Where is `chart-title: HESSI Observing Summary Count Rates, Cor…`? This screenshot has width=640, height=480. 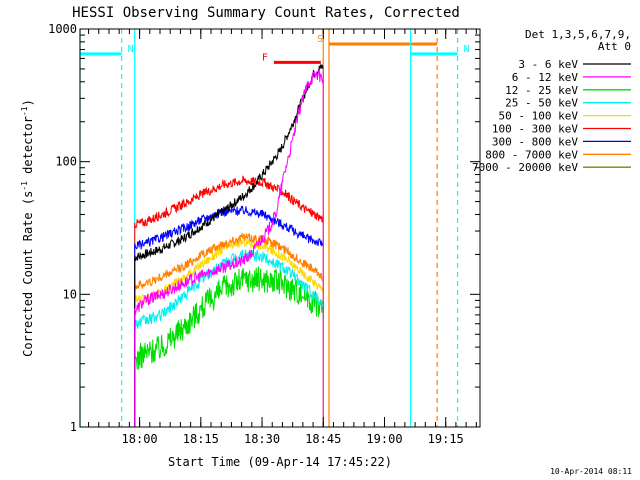 chart-title: HESSI Observing Summary Count Rates, Cor… is located at coordinates (266, 13).